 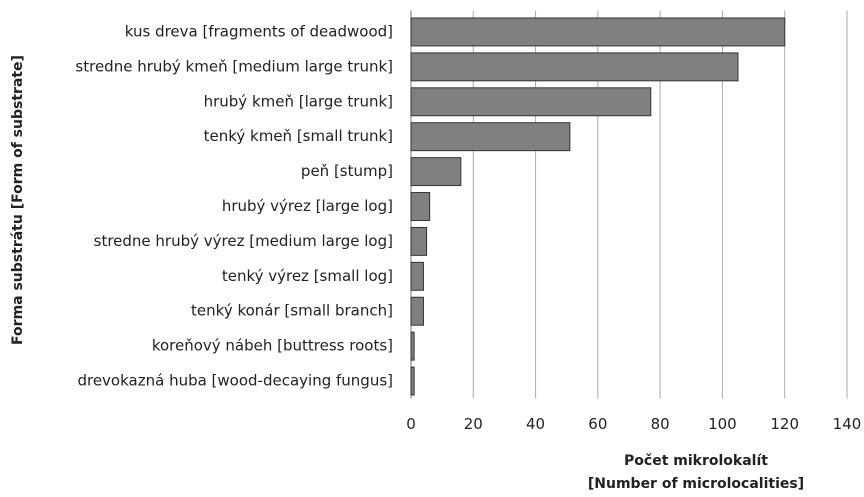 I want to click on x-tick-label: 0, so click(x=411, y=424).